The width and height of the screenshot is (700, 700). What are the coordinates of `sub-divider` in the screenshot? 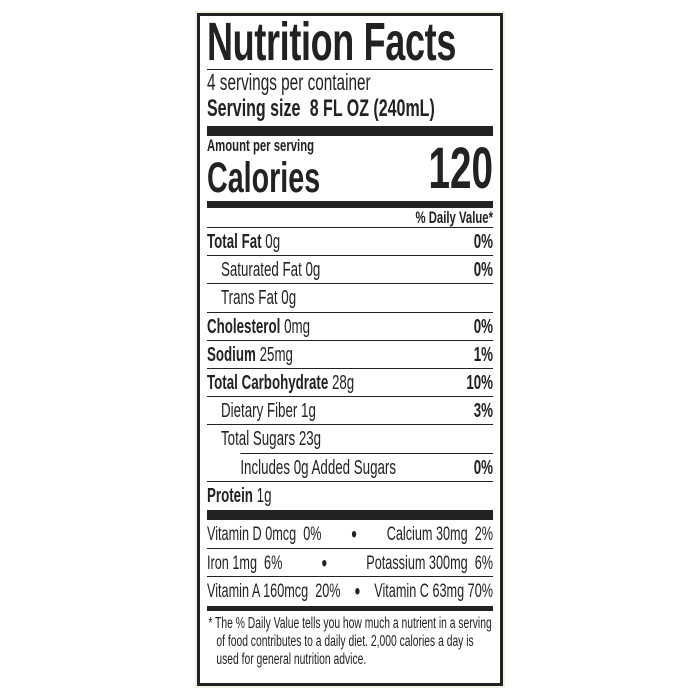 It's located at (367, 453).